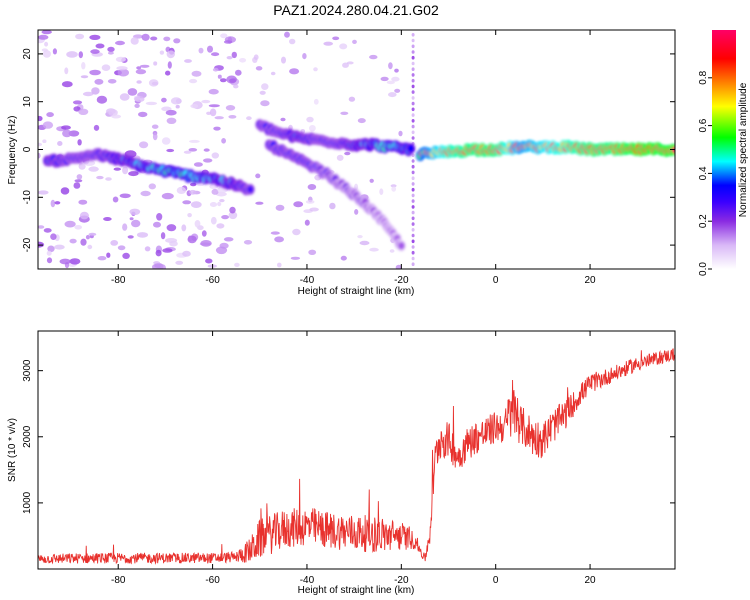 The width and height of the screenshot is (750, 600). Describe the element at coordinates (496, 280) in the screenshot. I see `x-tick-label: 0` at that location.